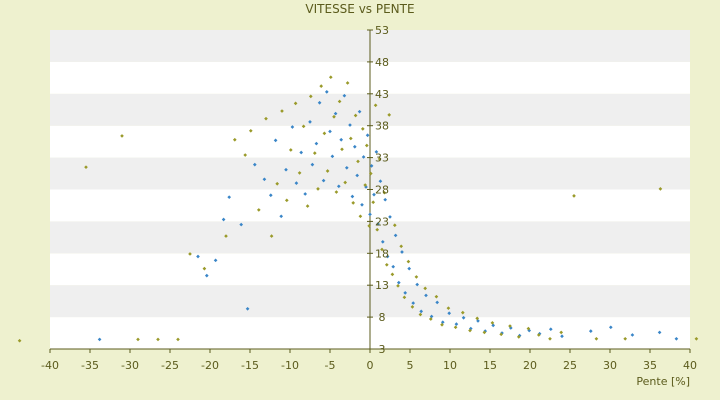  I want to click on x-tick-labels: -40 -35 -30 -25 -20 -15 -10 -5 0 5 10 15 20 25 30 35 40, so click(369, 365).